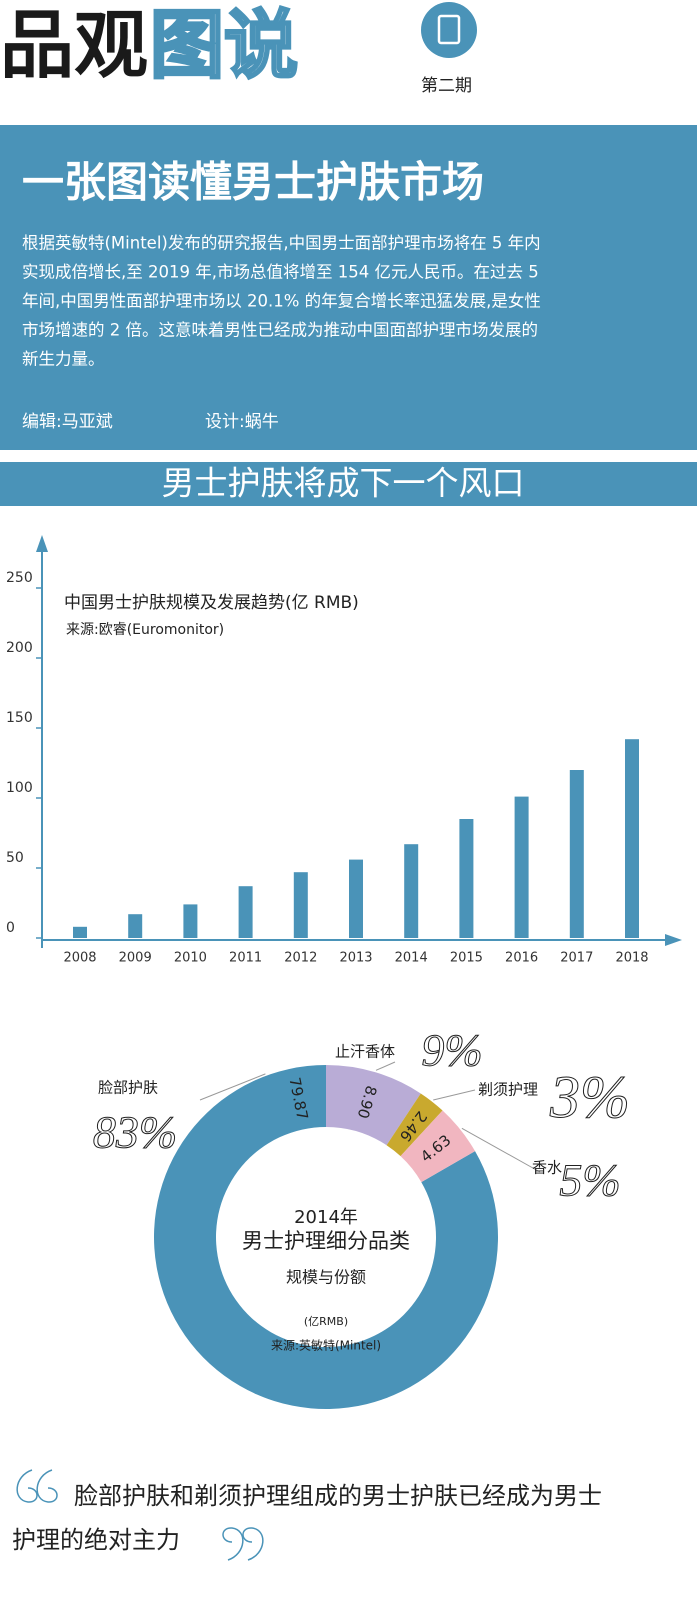  Describe the element at coordinates (281, 243) in the screenshot. I see `intro-line: 根据英敏特(Mintel)发布的研究报告,中国男士面部护理市场将在 5 年内` at that location.